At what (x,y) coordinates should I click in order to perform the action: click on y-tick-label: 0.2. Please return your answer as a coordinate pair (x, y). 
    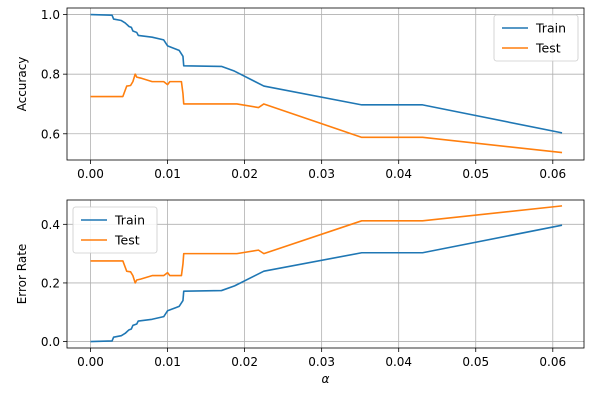
    Looking at the image, I should click on (50, 283).